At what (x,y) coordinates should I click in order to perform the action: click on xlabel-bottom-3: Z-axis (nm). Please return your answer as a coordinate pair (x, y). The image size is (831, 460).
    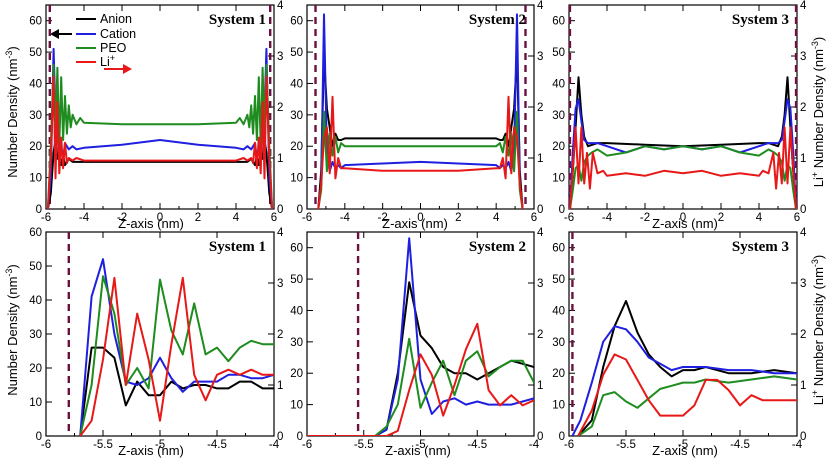
    Looking at the image, I should click on (685, 450).